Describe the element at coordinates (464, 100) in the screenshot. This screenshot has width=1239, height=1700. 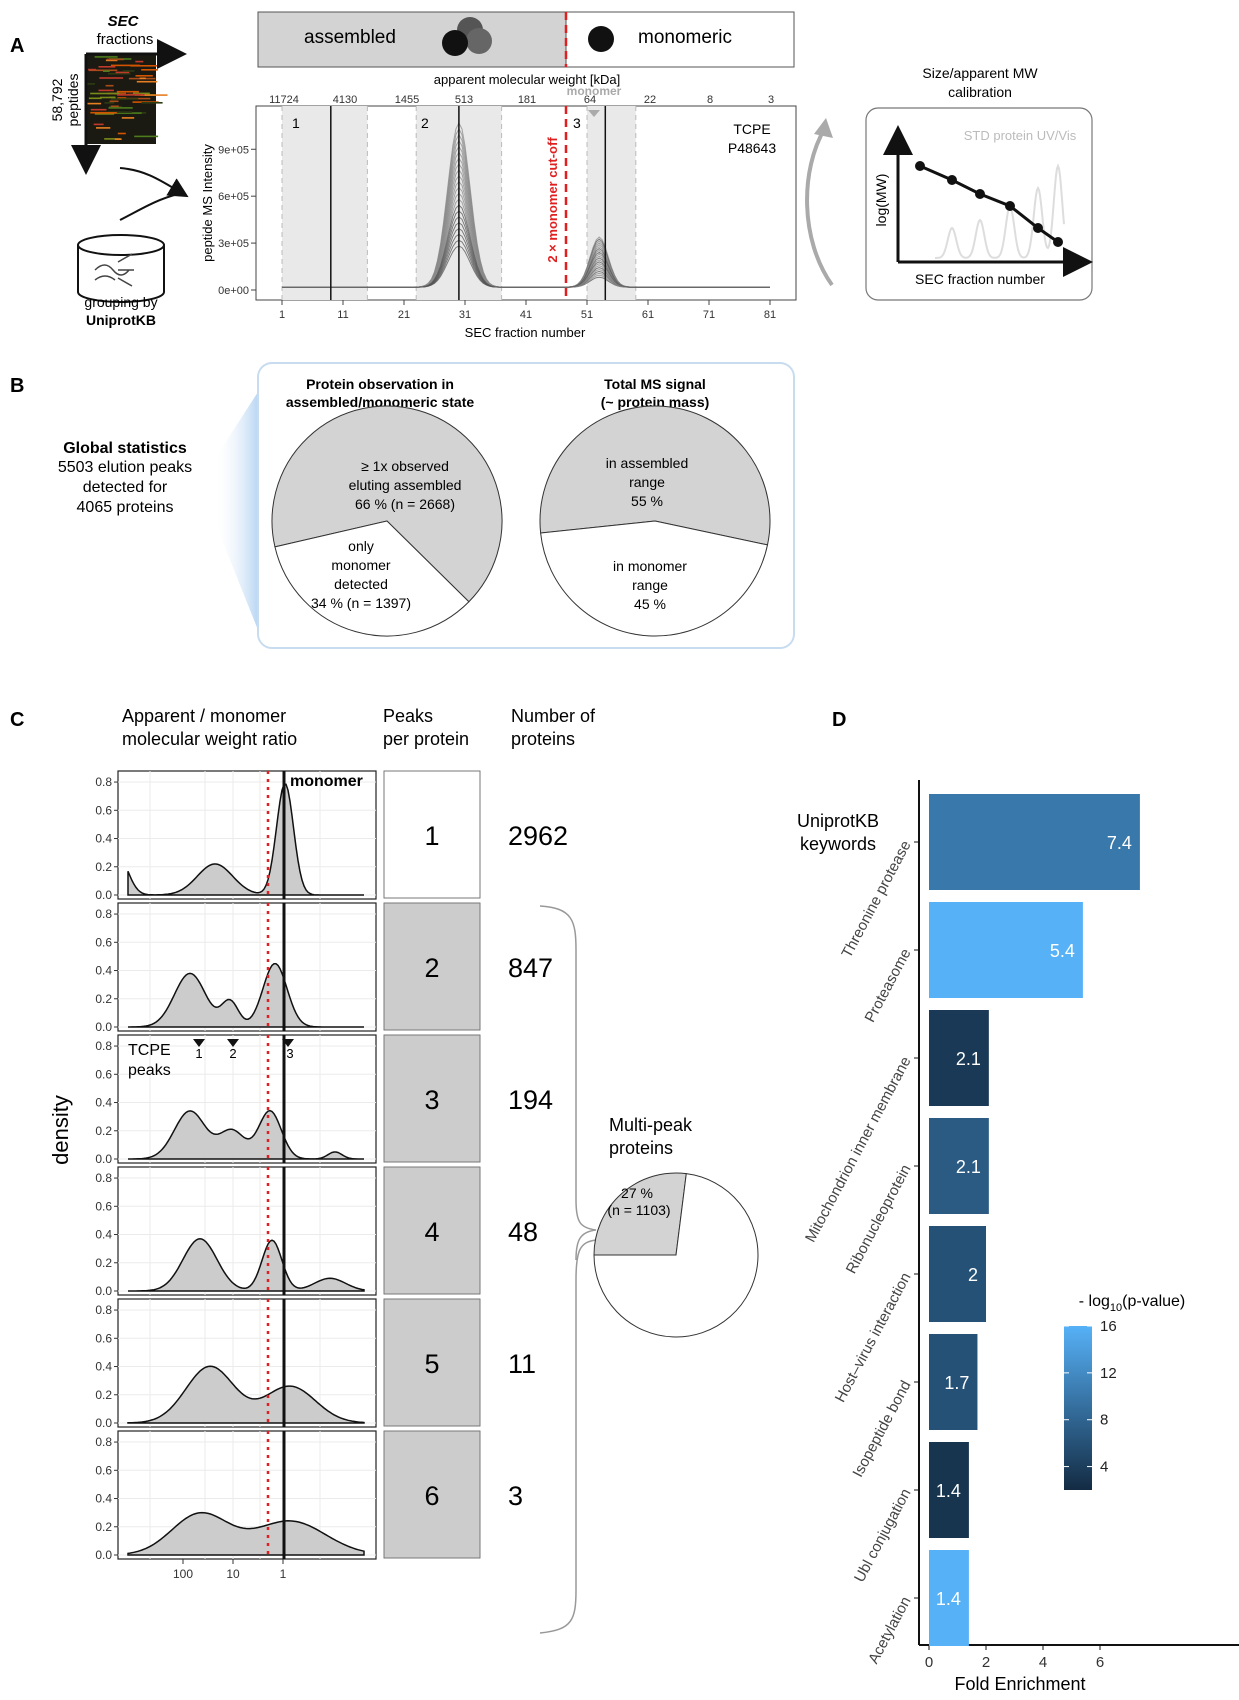
I see `mw-tick-label: 513` at that location.